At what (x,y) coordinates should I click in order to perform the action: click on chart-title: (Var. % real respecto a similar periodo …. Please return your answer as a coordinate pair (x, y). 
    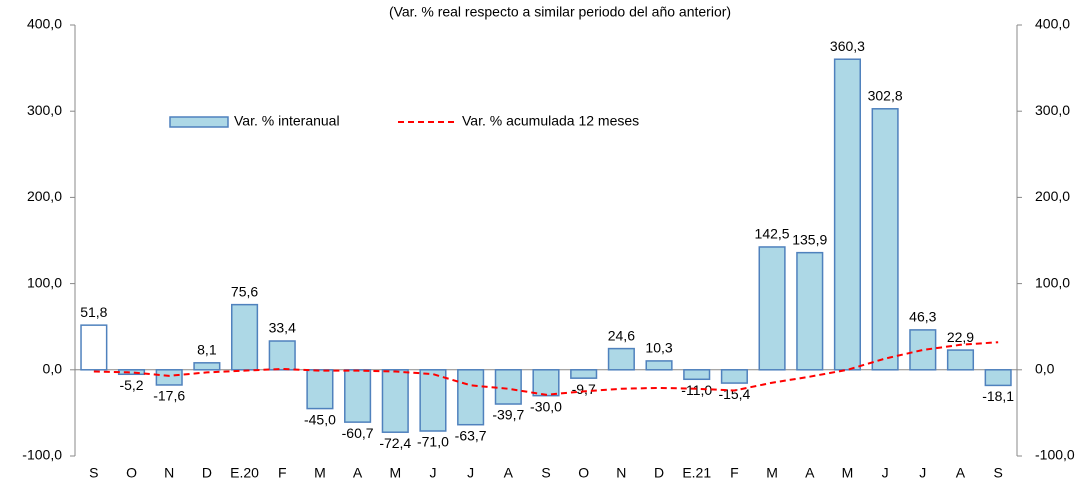
    Looking at the image, I should click on (560, 12).